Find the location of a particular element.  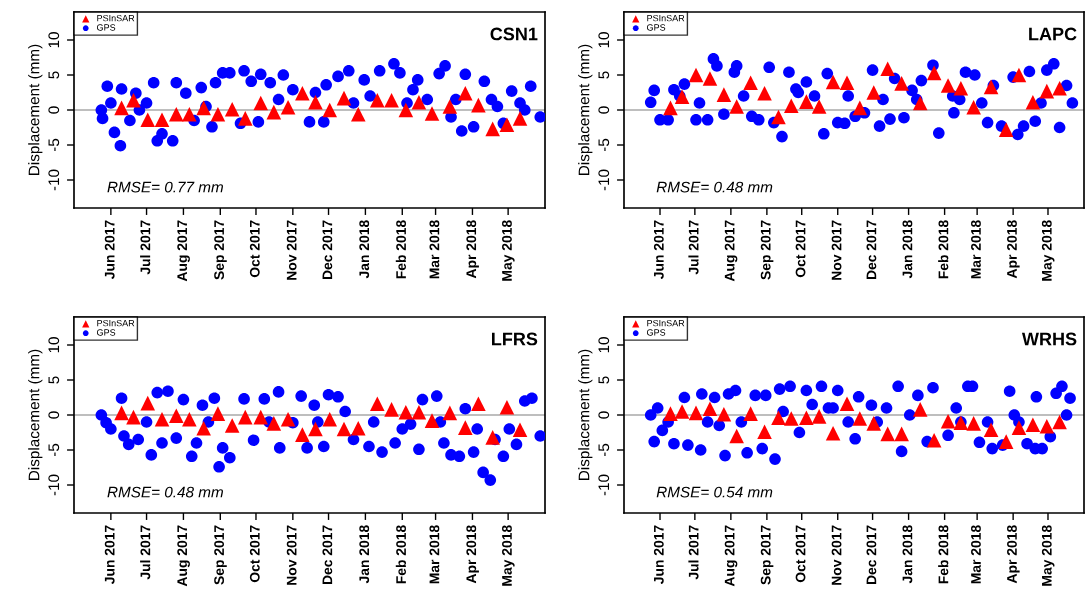

annotation: RMSE= 0.54 mm is located at coordinates (714, 492).